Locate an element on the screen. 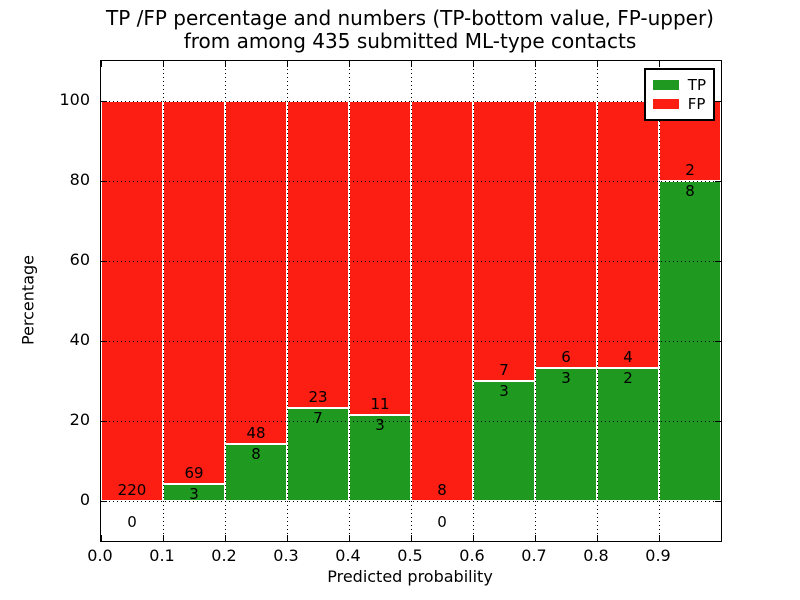  x-tick-label: 0.9 is located at coordinates (658, 555).